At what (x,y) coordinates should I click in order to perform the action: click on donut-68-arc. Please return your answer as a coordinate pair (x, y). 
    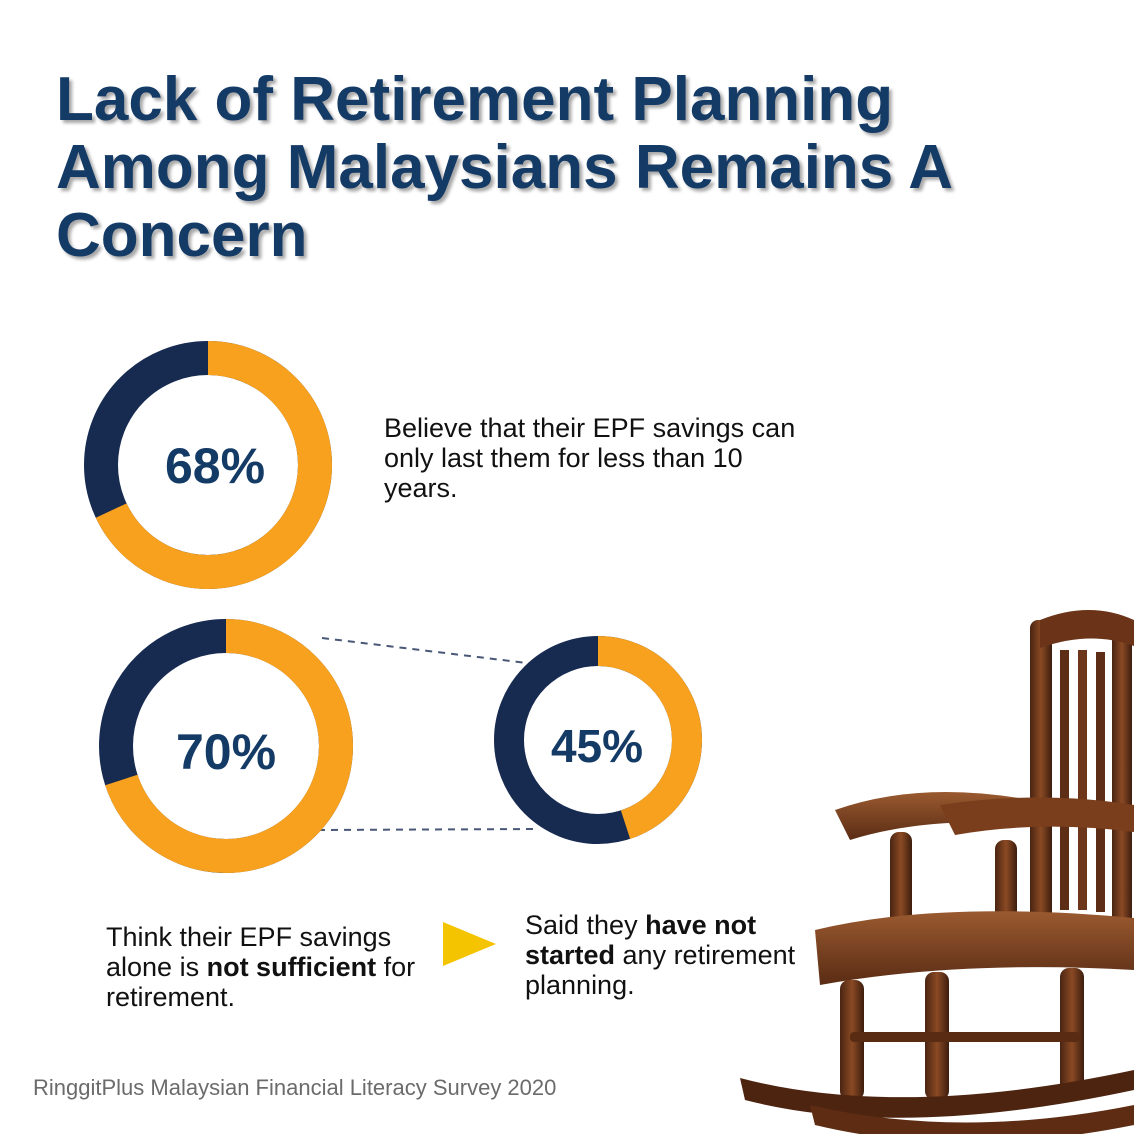
    Looking at the image, I should click on (213, 465).